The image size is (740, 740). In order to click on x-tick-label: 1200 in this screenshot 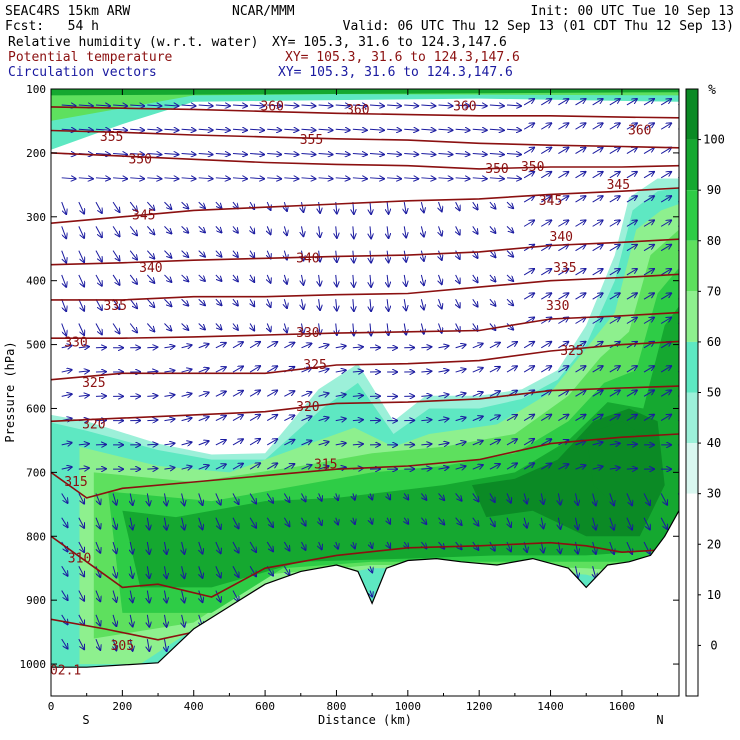, I will do `click(479, 706)`.